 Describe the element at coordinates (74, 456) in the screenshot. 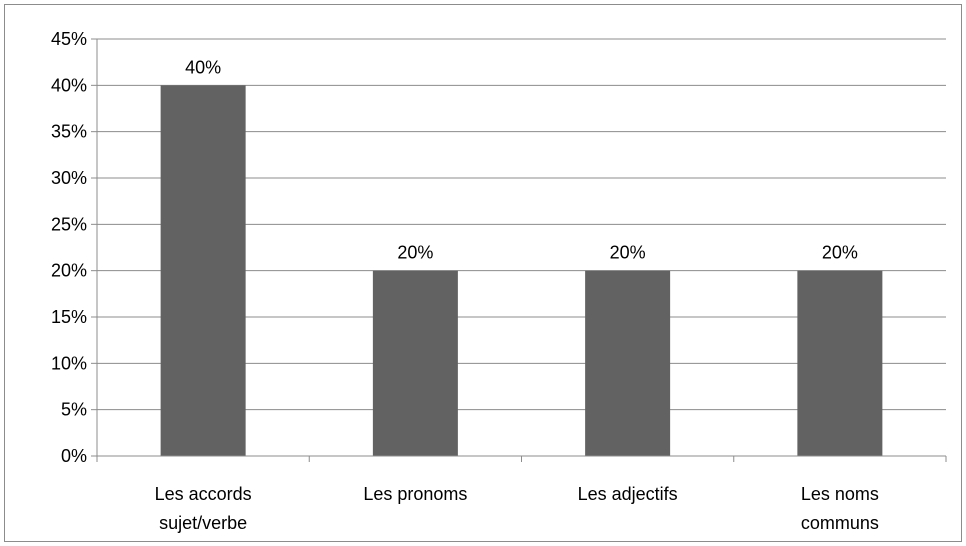

I see `y-tick-label: 0%` at that location.